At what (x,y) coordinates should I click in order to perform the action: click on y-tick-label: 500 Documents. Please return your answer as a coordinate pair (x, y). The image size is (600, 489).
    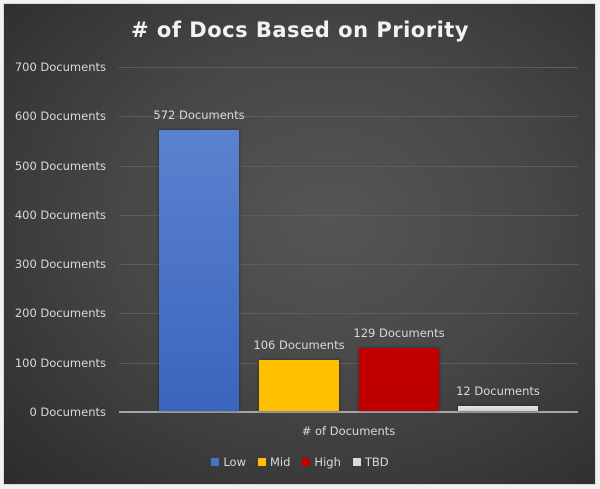
    Looking at the image, I should click on (60, 165).